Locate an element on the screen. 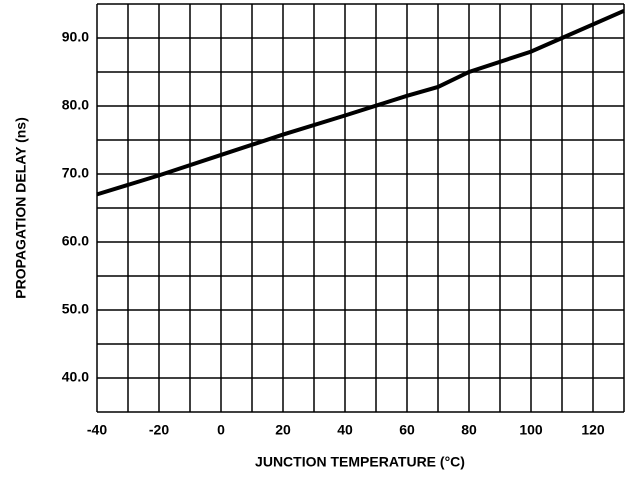 This screenshot has width=629, height=479. y-tick-label: 70.0 is located at coordinates (75, 173).